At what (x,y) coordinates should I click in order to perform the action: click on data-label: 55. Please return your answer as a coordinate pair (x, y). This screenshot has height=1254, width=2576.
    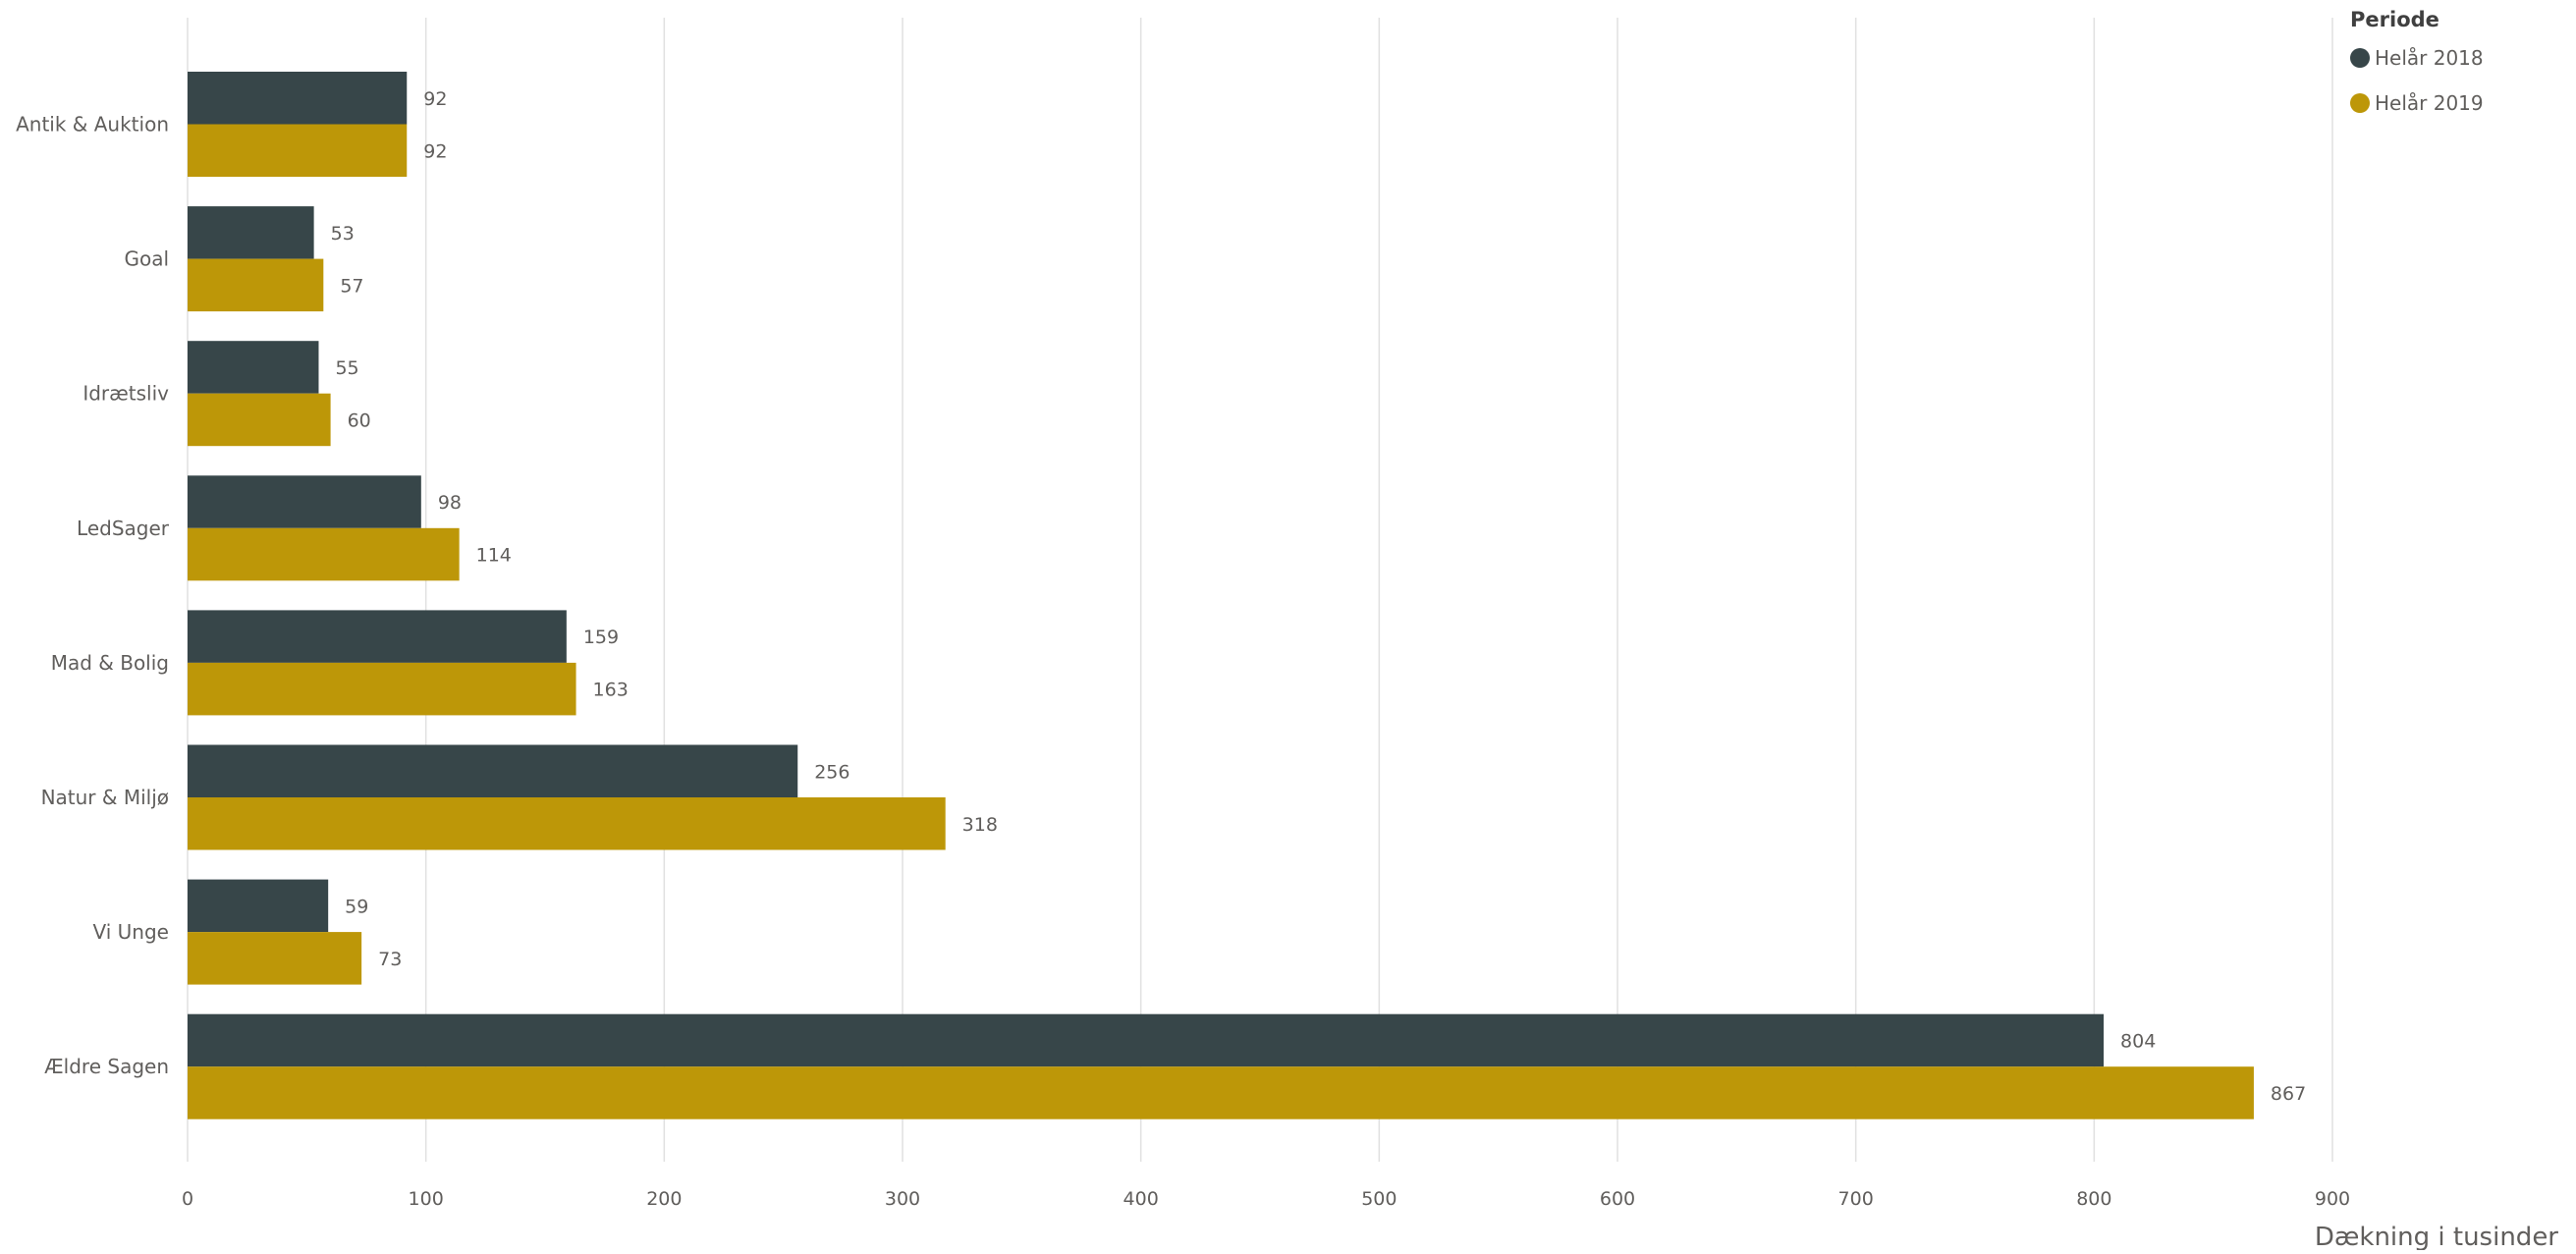
    Looking at the image, I should click on (347, 368).